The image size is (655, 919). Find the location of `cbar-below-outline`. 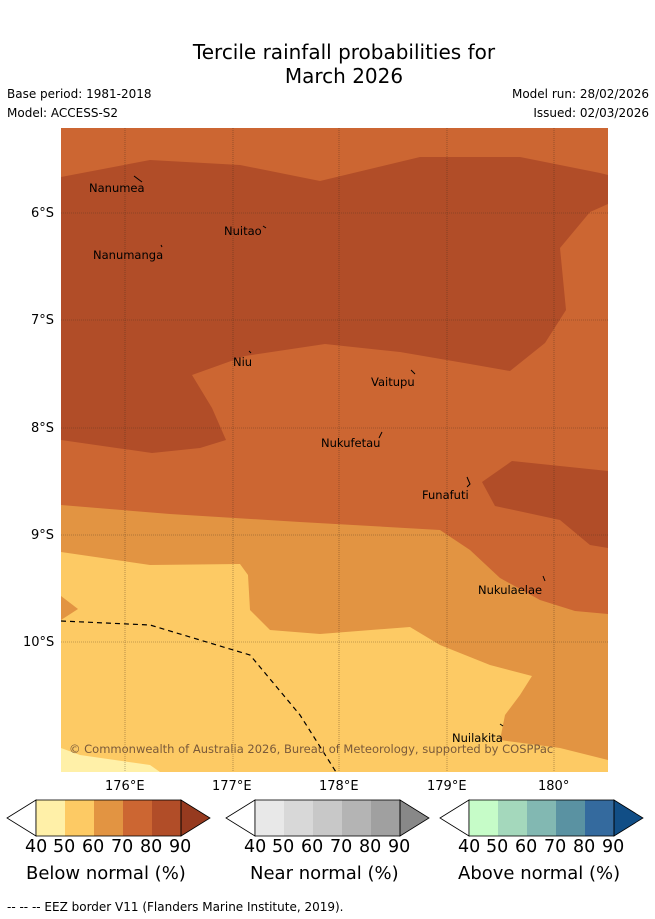

cbar-below-outline is located at coordinates (108, 818).